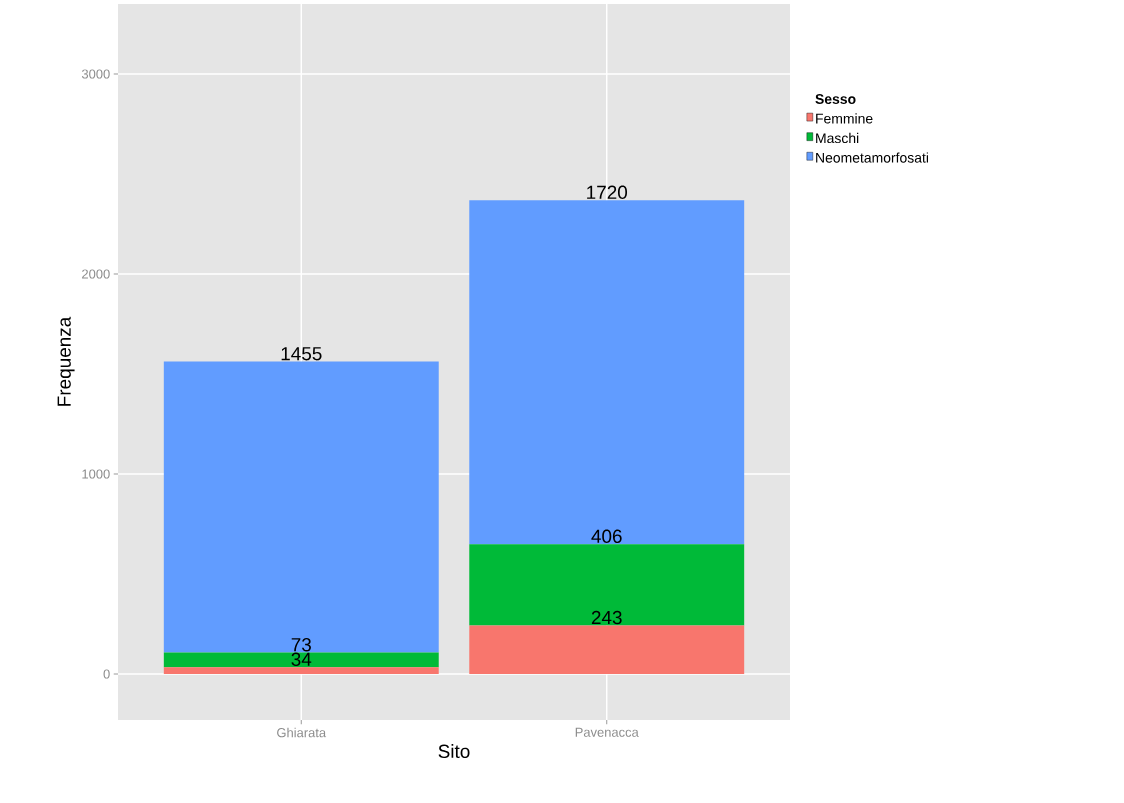 This screenshot has height=803, width=1124. I want to click on x-tick-label: Pavenacca, so click(607, 732).